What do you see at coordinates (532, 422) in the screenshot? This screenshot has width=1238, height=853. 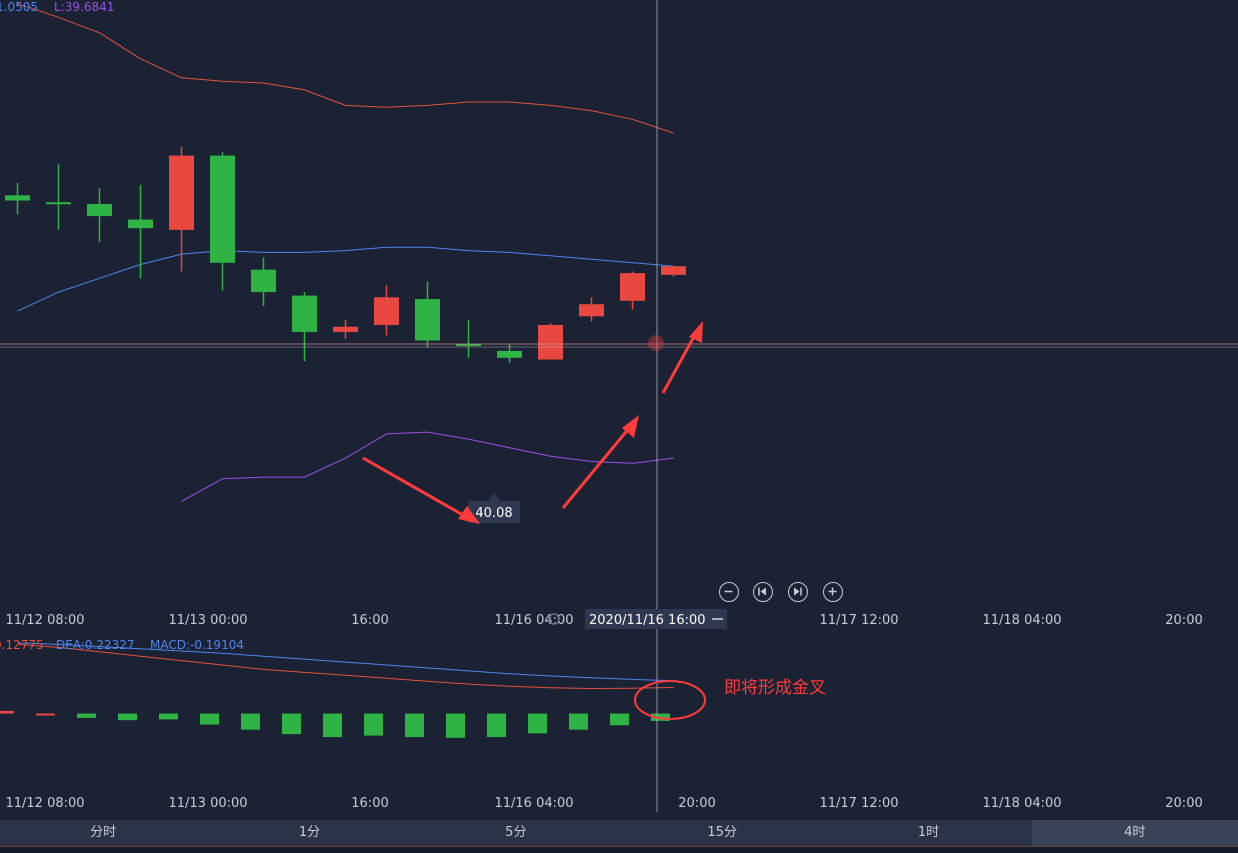 I see `annotation-arrows` at bounding box center [532, 422].